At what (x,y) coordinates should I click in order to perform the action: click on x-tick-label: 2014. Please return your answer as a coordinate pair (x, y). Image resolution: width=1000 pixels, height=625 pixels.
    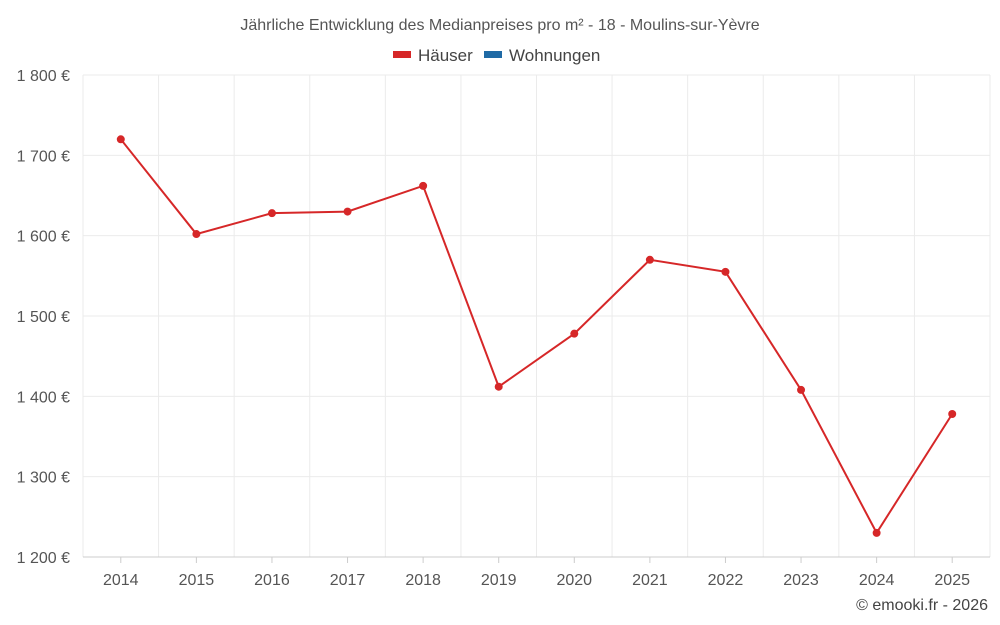
    Looking at the image, I should click on (121, 580).